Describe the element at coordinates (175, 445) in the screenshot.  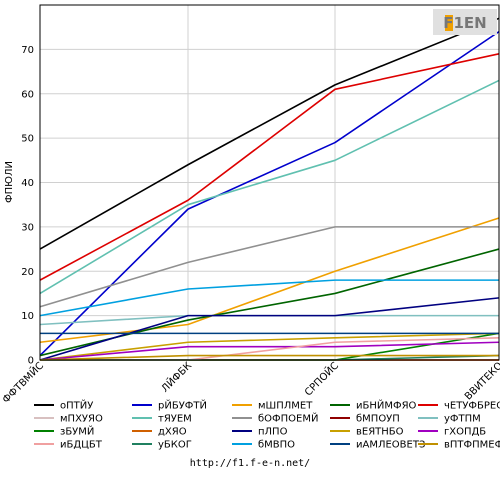
I see `legend-label: уБКОГ` at that location.